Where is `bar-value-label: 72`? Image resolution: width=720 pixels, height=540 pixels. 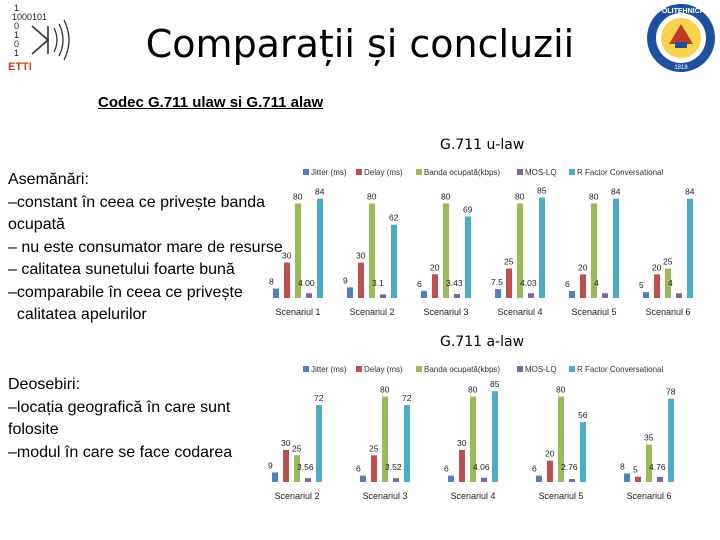
bar-value-label: 72 is located at coordinates (407, 398).